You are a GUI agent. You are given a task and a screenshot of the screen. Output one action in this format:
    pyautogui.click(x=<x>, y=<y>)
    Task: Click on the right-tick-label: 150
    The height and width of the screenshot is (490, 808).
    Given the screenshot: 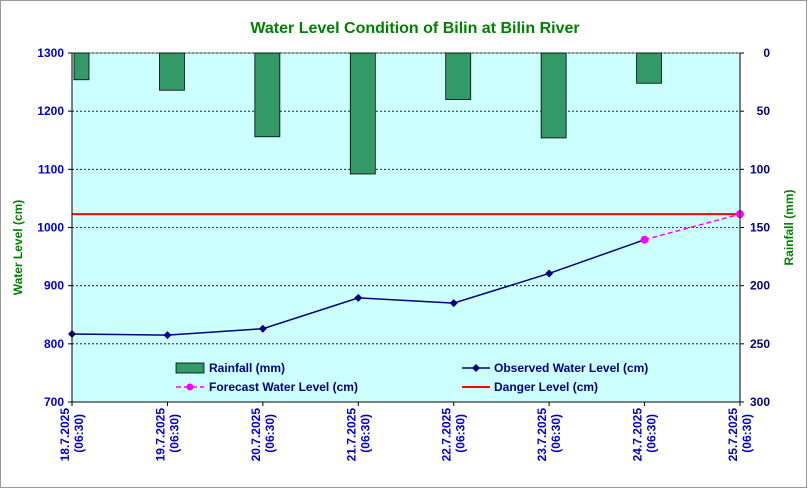 What is the action you would take?
    pyautogui.click(x=760, y=228)
    